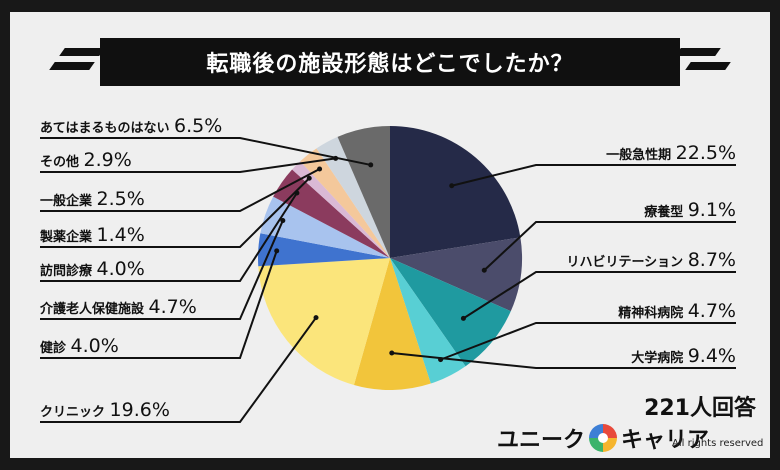 Image resolution: width=780 pixels, height=470 pixels. Describe the element at coordinates (677, 311) in the screenshot. I see `slice-label: 精神科病院 4.7%` at that location.